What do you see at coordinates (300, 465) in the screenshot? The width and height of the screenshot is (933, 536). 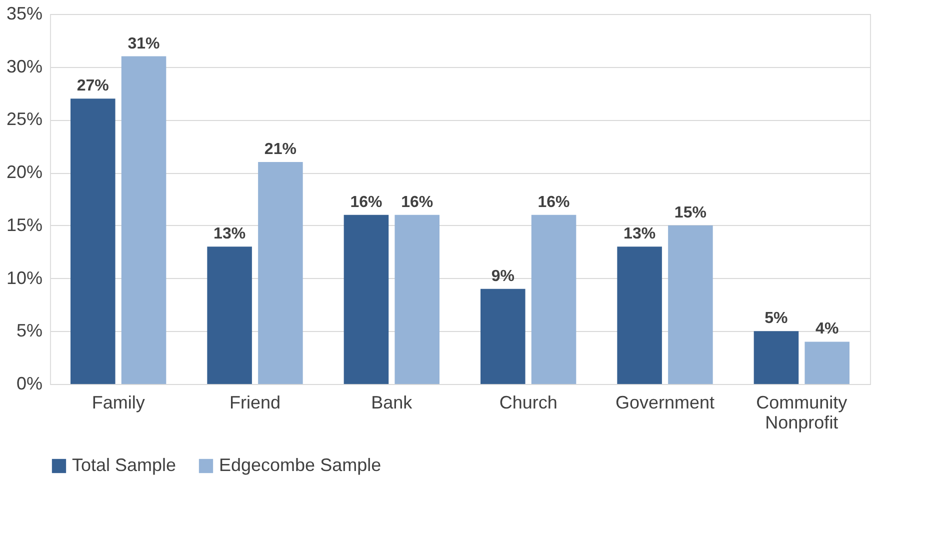 I see `legend-label: Edgecombe Sample` at bounding box center [300, 465].